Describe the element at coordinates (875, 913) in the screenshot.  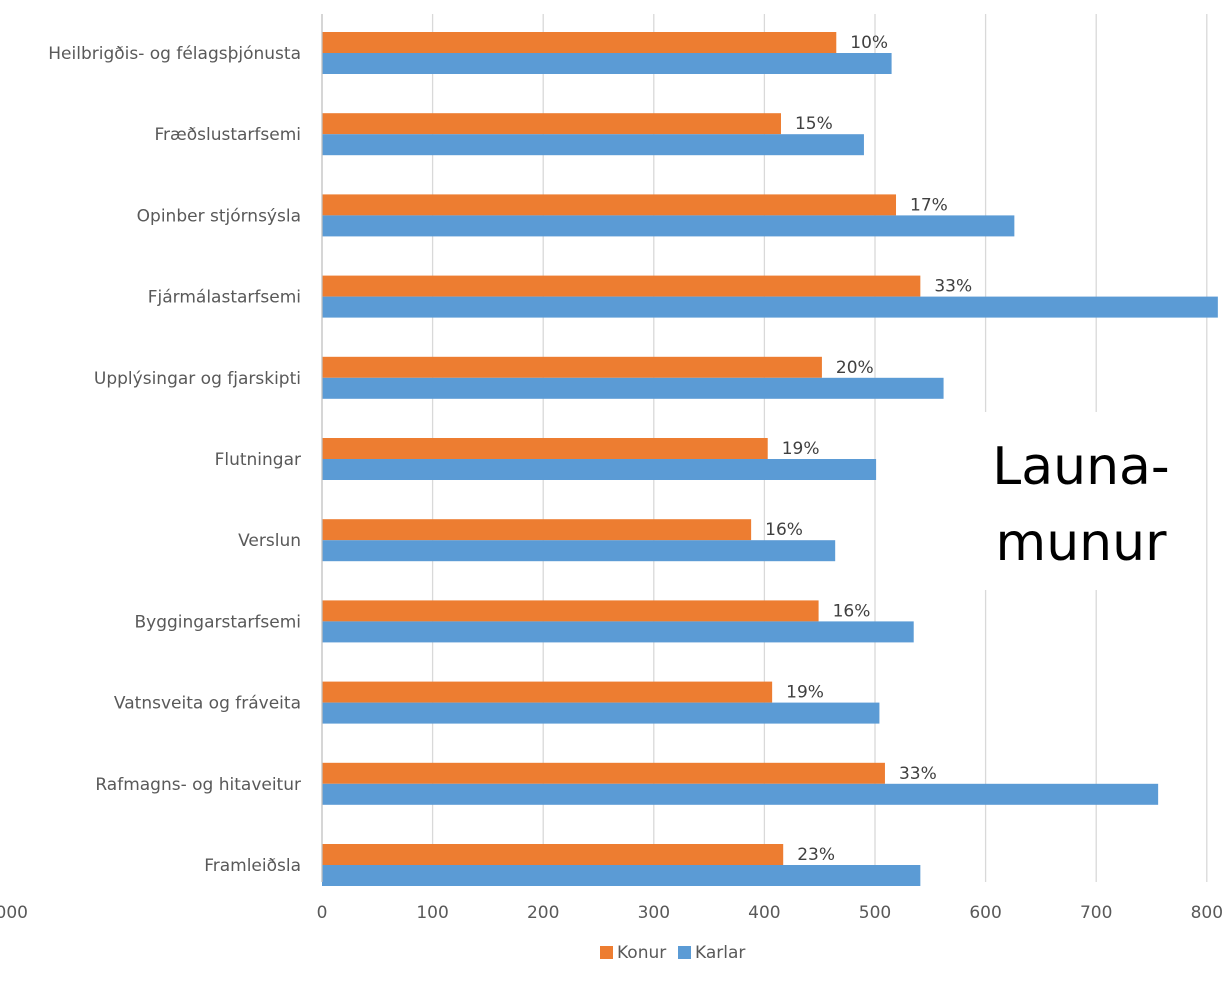
I see `x-tick-label: 500` at that location.